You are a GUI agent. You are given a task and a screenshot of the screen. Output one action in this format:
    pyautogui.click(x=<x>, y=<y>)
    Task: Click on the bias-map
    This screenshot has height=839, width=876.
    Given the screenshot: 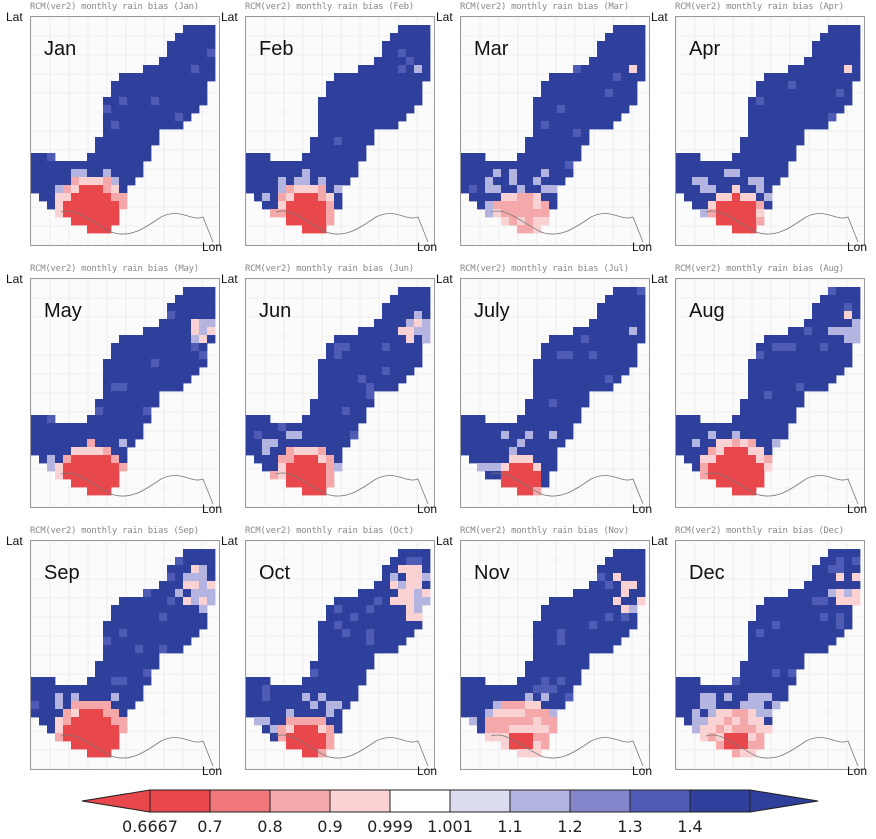 What is the action you would take?
    pyautogui.click(x=770, y=131)
    